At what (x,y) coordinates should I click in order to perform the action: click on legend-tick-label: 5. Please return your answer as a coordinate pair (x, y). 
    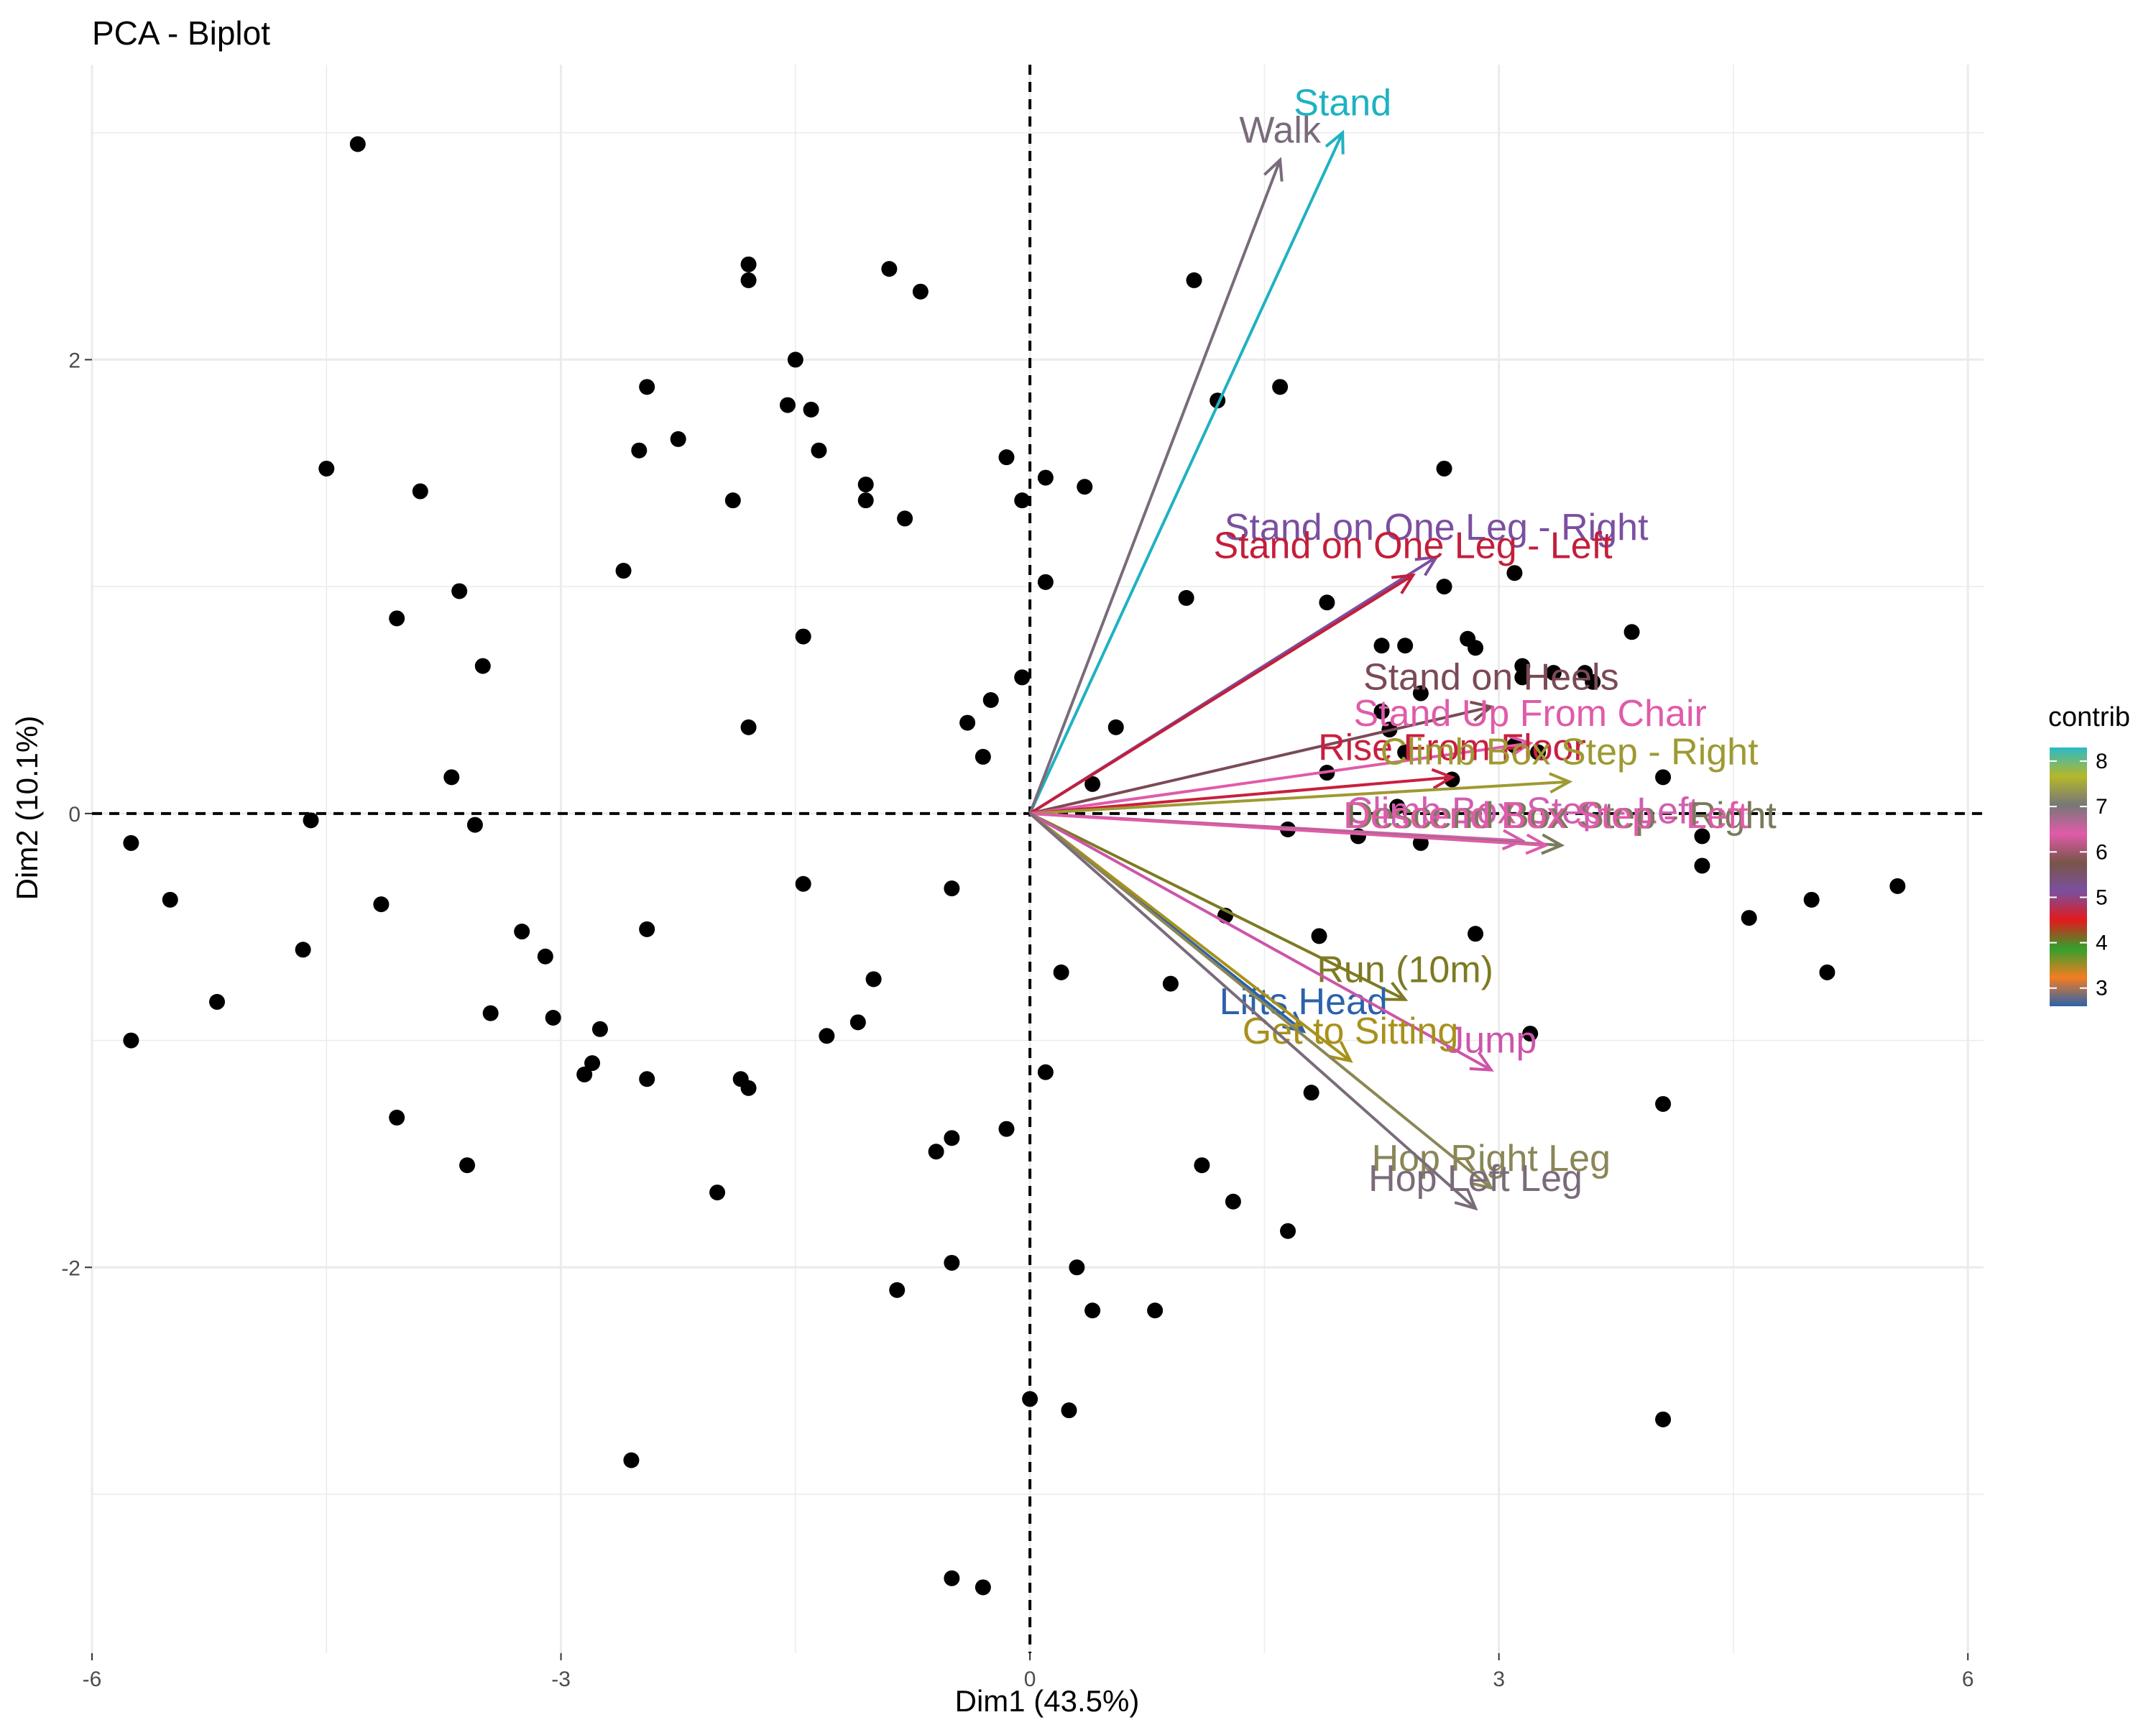
    Looking at the image, I should click on (2102, 897).